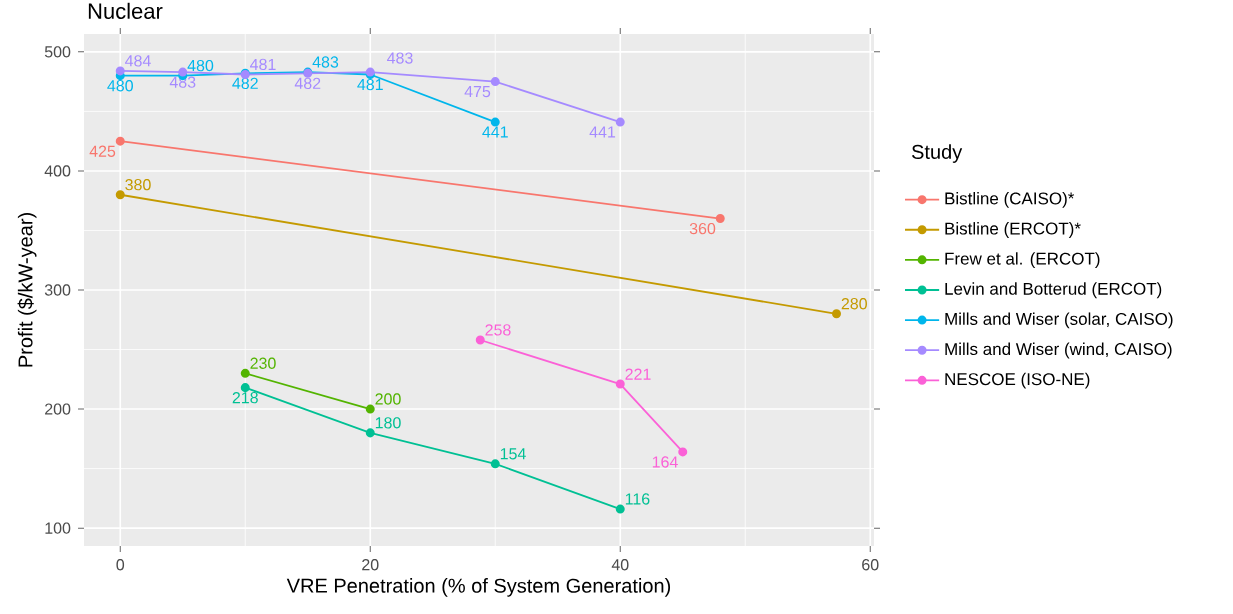 This screenshot has height=614, width=1233. I want to click on legend-label: Bistline (ERCOT)*, so click(1013, 230).